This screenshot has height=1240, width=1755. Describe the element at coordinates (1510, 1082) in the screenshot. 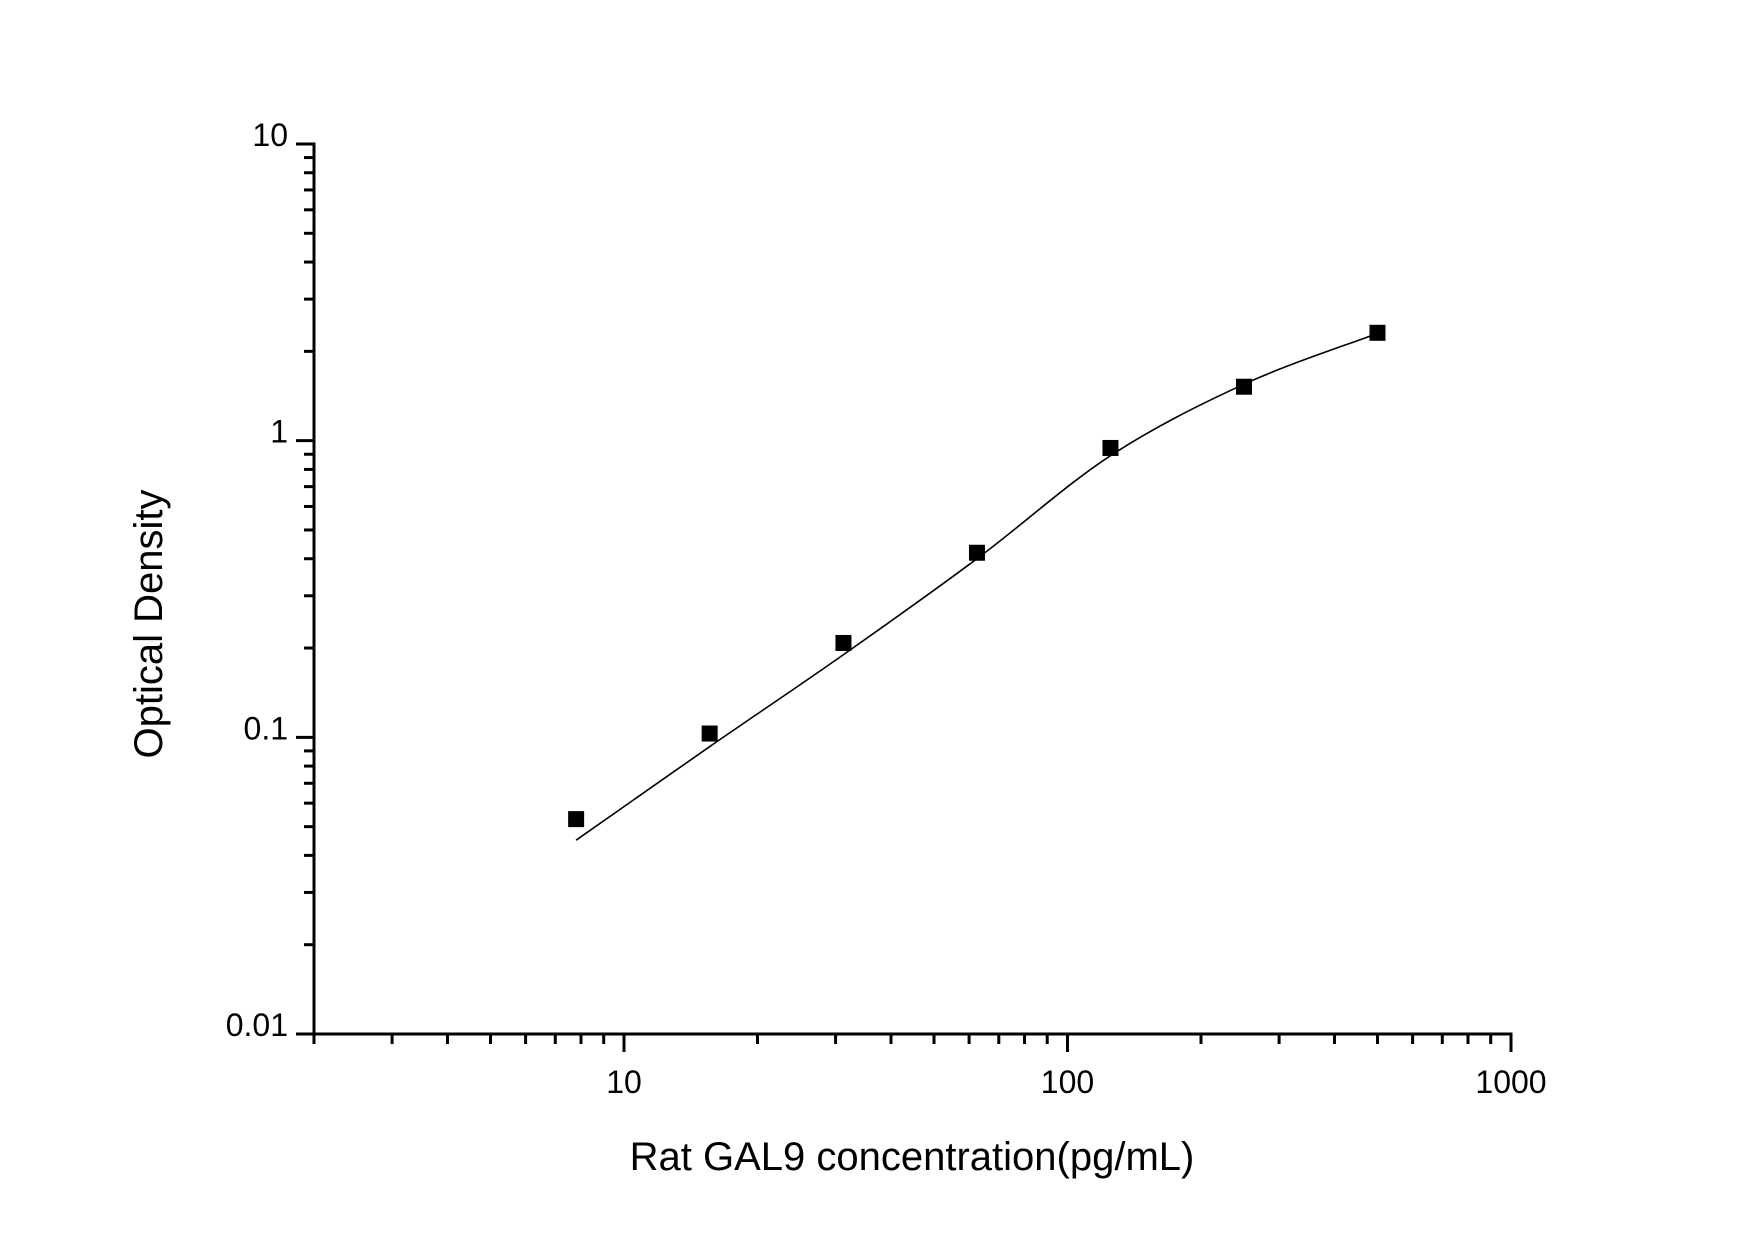

I see `x-tick-label: 1000` at that location.